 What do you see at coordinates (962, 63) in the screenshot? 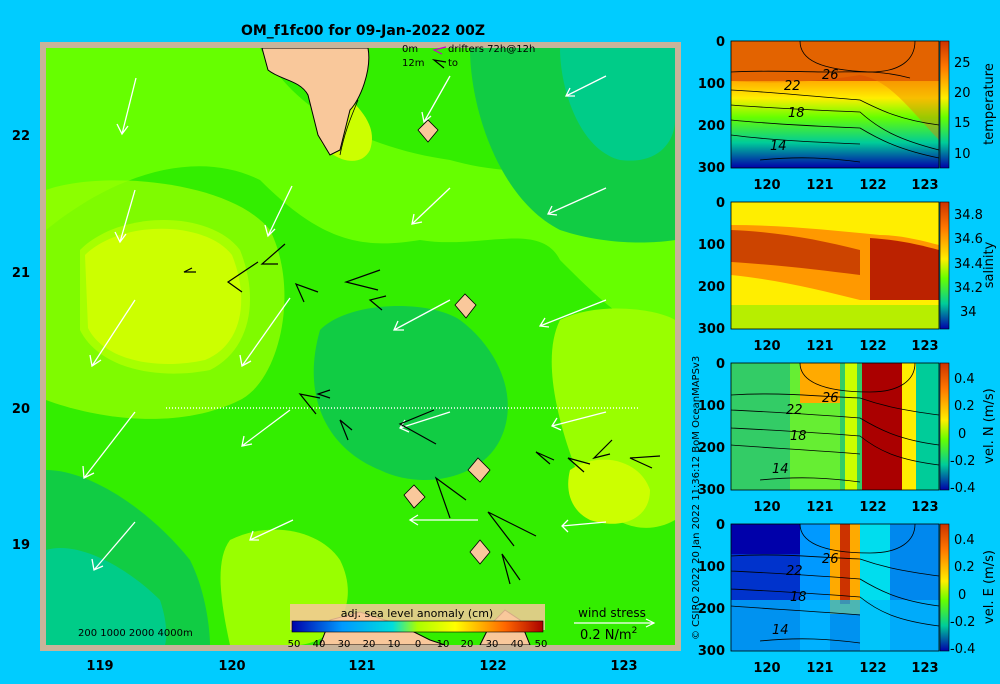
I see `cbar-tick: 25` at bounding box center [962, 63].